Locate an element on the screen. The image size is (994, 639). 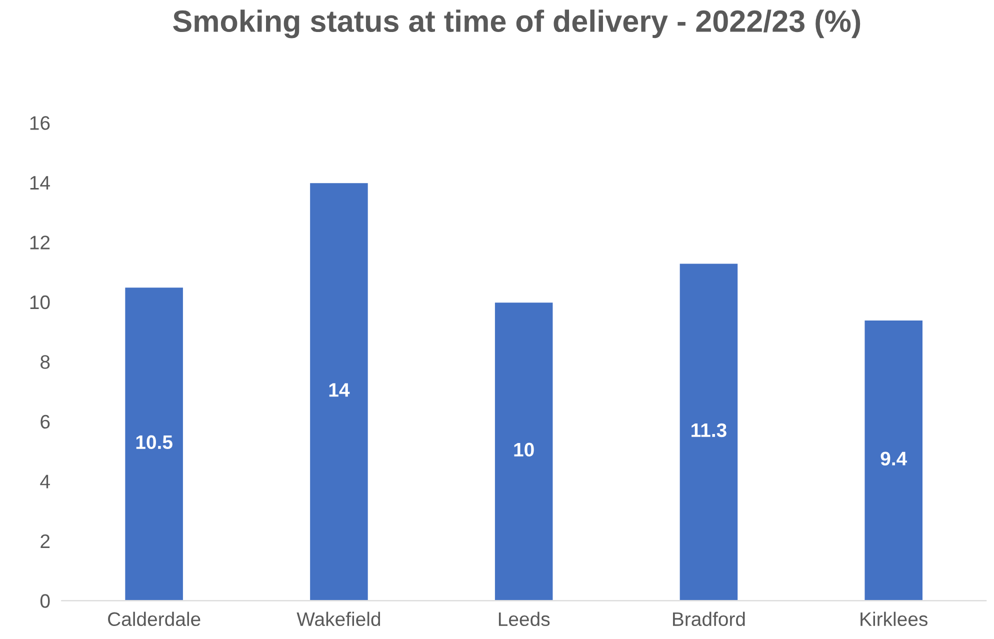
x-tick-label: Leeds is located at coordinates (524, 619).